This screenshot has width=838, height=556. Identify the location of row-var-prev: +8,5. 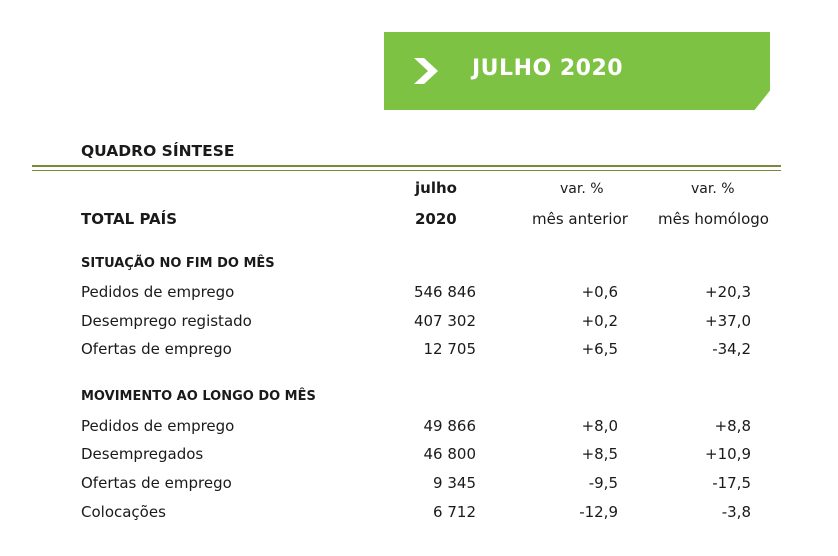
(599, 454).